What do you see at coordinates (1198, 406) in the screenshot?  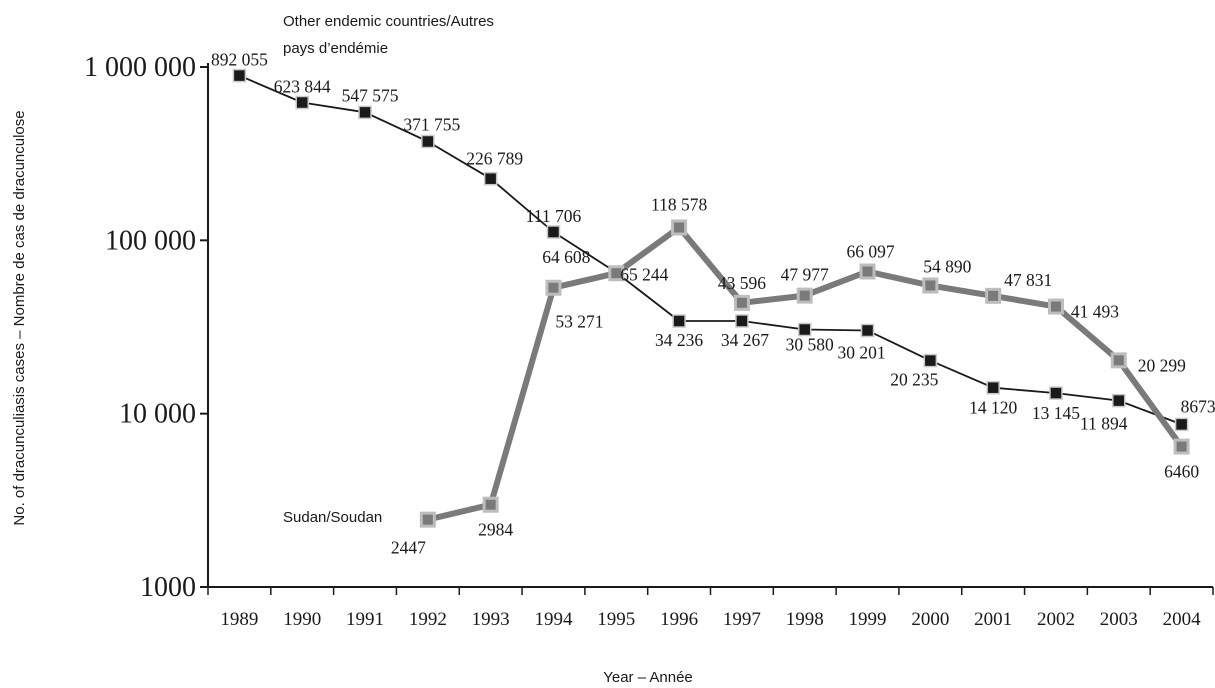 I see `other-endemic-data-label: 8673` at bounding box center [1198, 406].